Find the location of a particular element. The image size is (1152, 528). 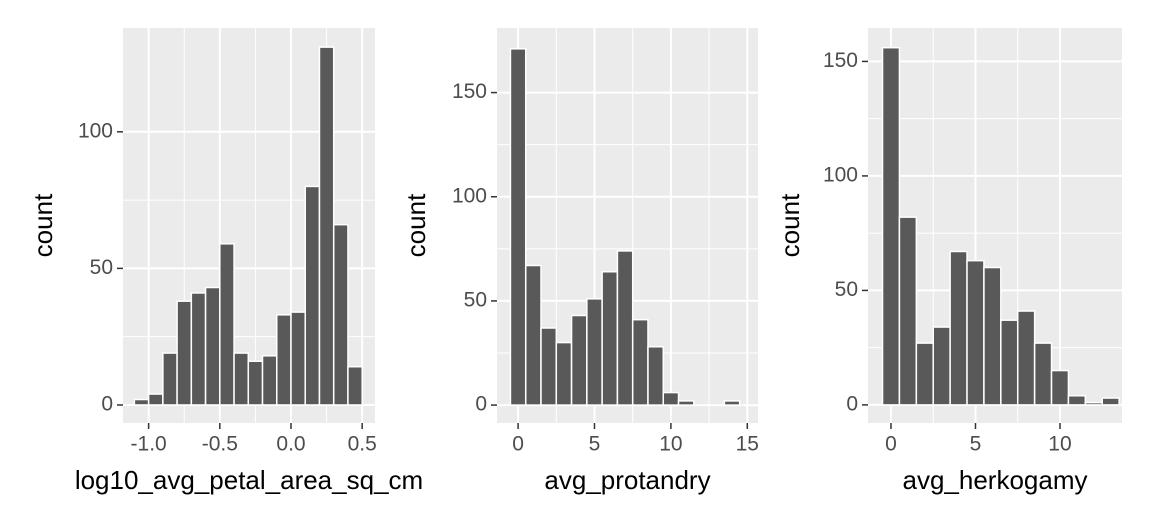

x-axis-title: avg_herkogamy is located at coordinates (995, 480).